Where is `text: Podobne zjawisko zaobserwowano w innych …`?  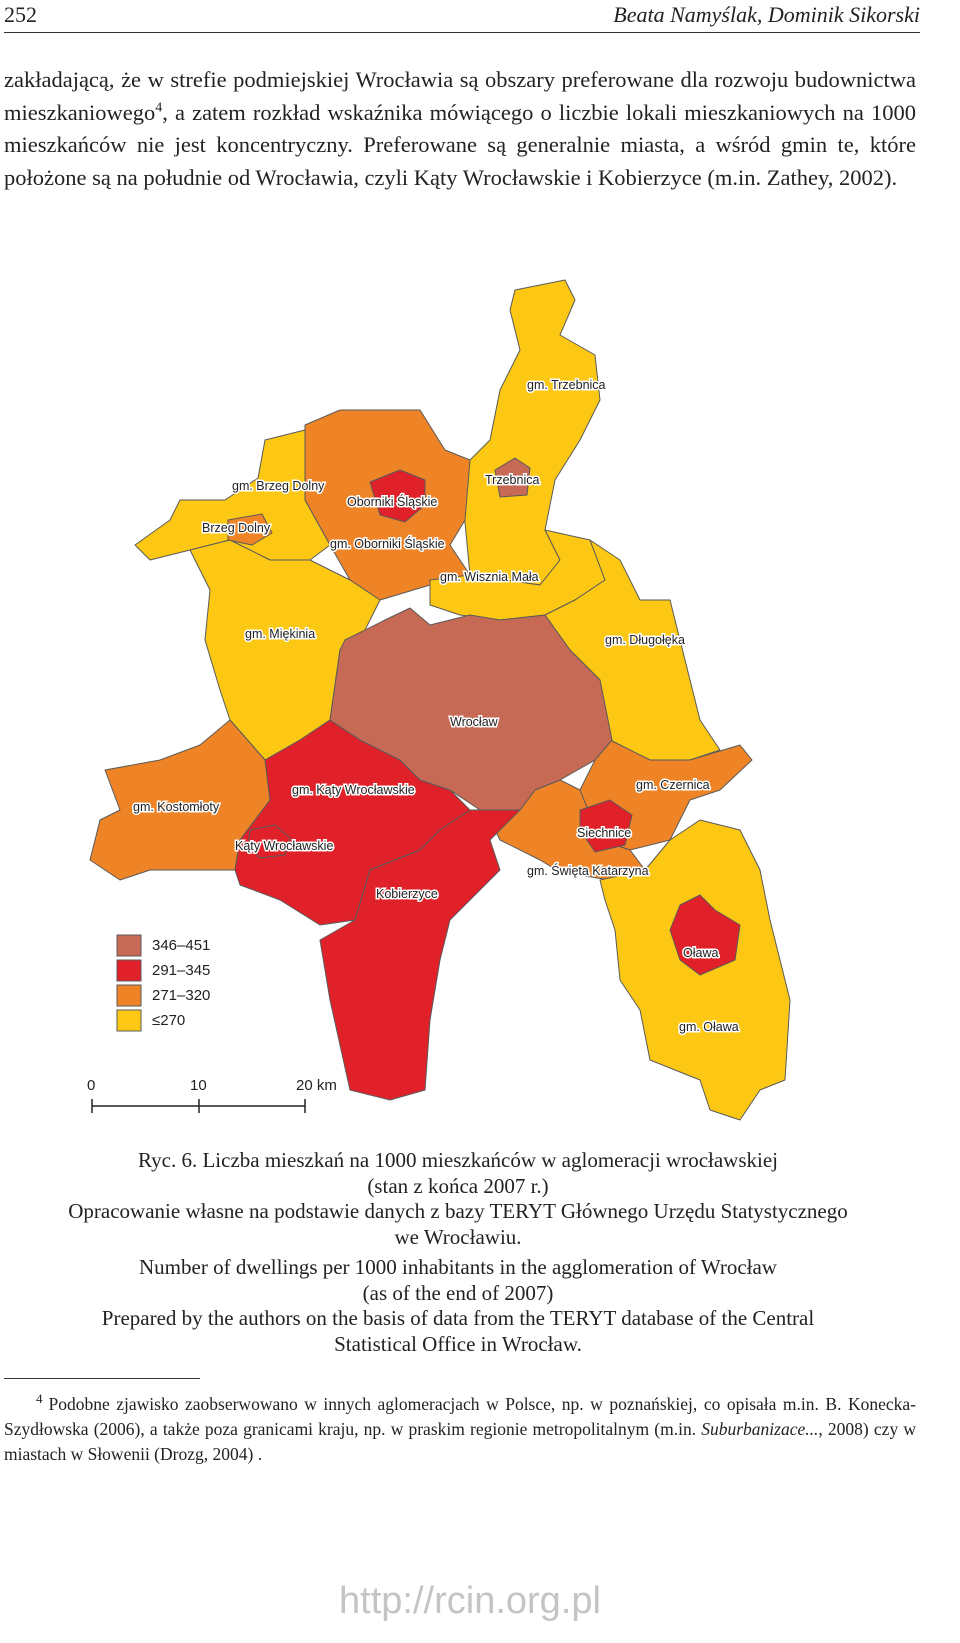
text: Podobne zjawisko zaobserwowano w innych … is located at coordinates (460, 1416).